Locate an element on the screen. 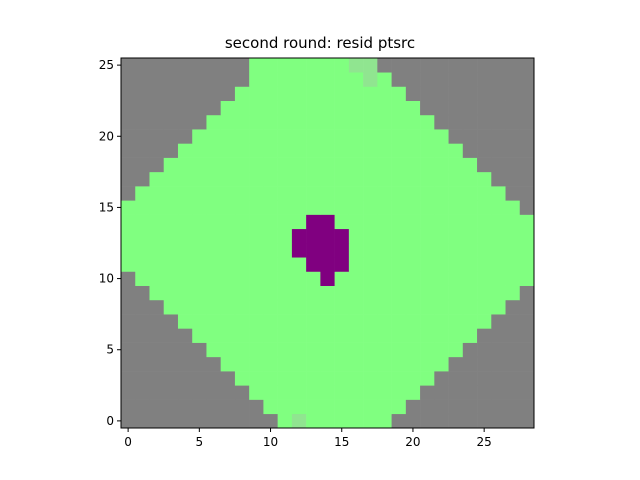 The height and width of the screenshot is (480, 640). y-axis: 0 5 10 15 20 25 is located at coordinates (110, 243).